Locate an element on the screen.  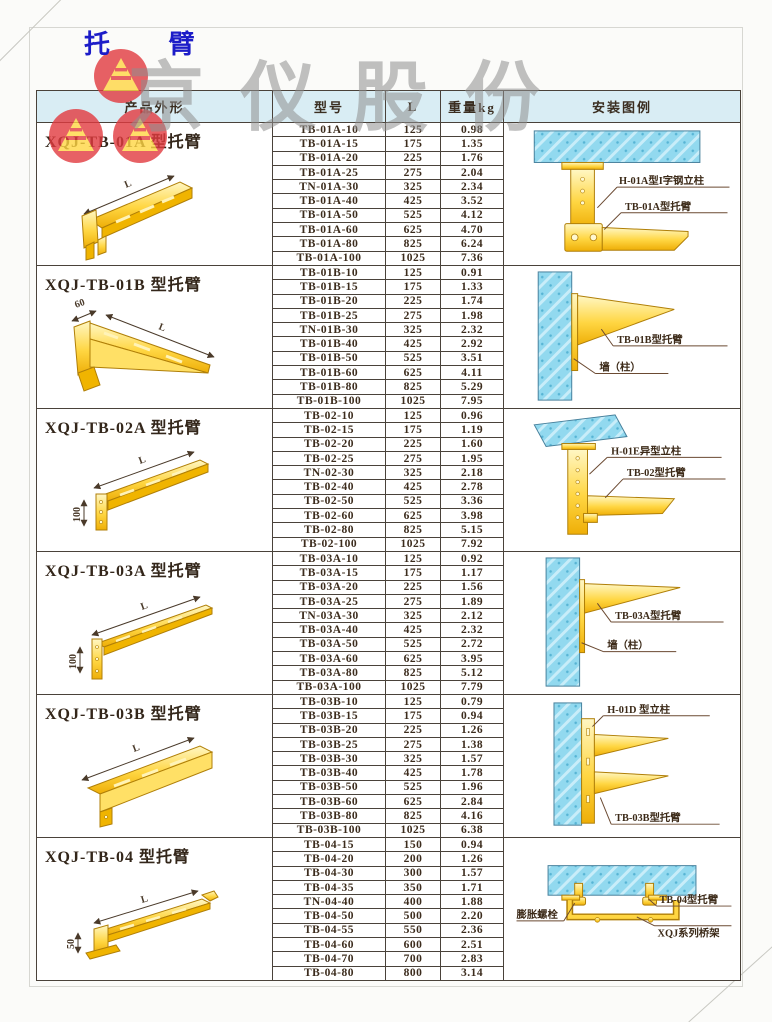
model-cell: TB-03B-60 is located at coordinates (329, 802).